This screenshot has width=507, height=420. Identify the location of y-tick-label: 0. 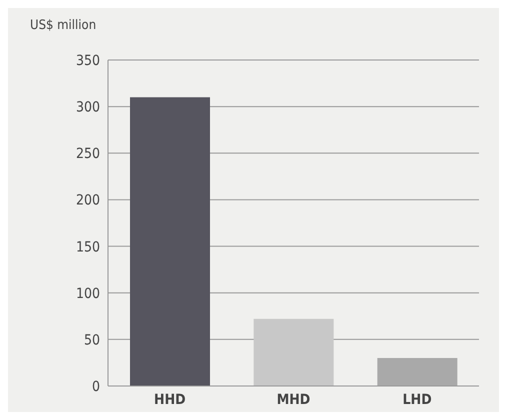
(96, 386).